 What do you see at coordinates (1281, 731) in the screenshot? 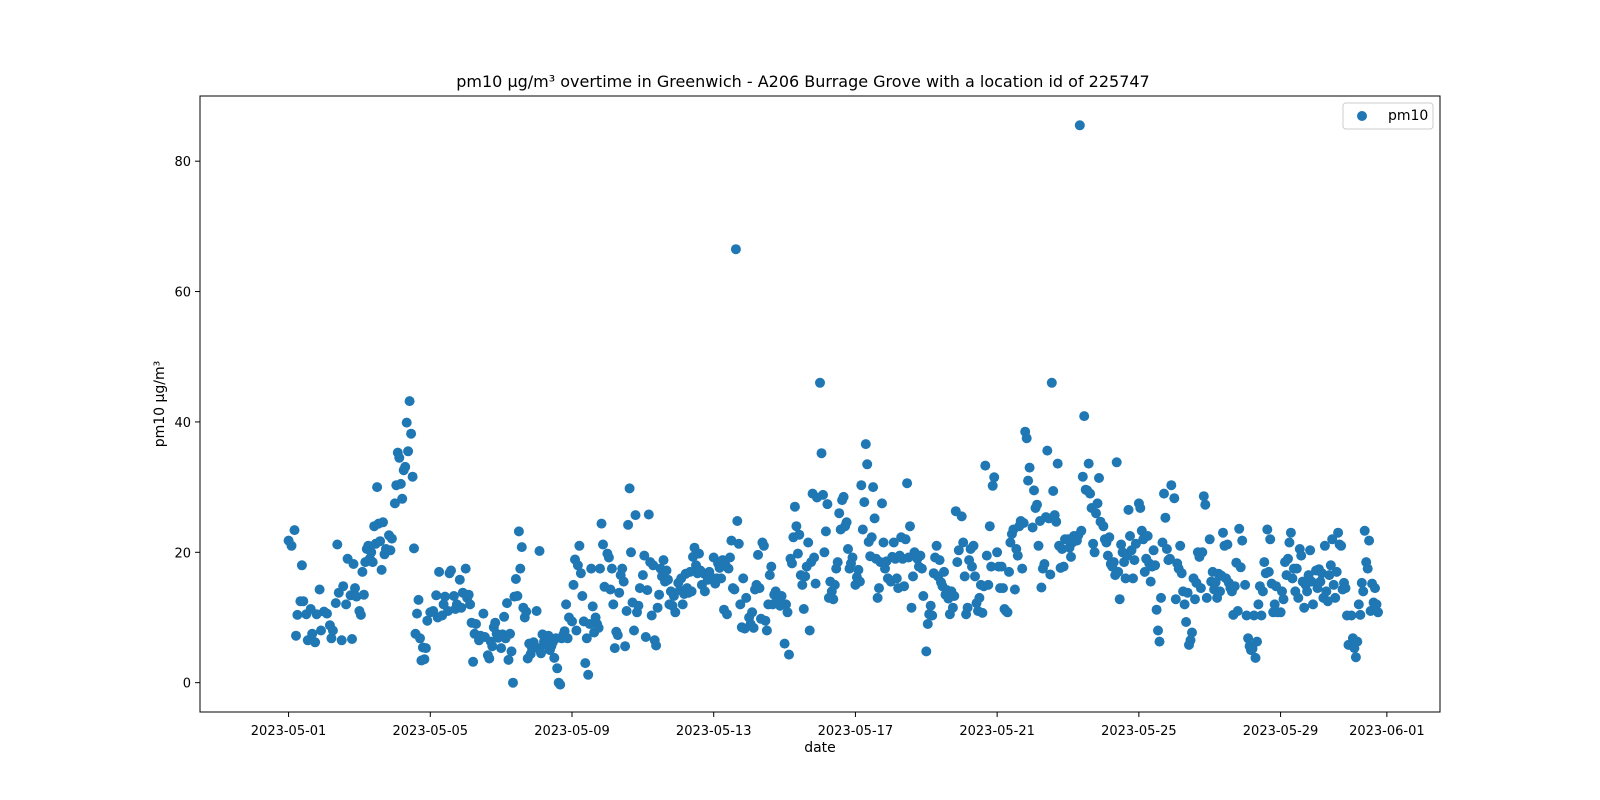
I see `x-tick-label: 2023-05-29` at bounding box center [1281, 731].